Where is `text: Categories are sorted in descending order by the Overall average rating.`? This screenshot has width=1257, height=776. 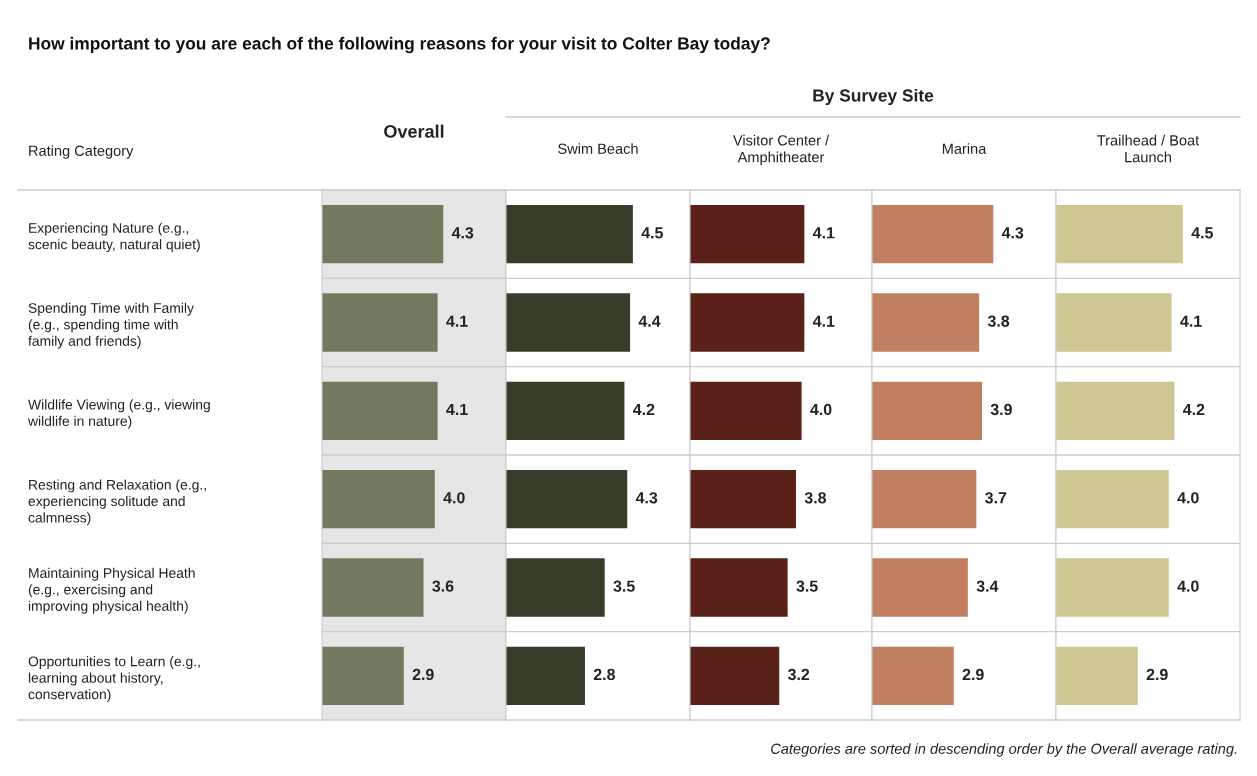
text: Categories are sorted in descending order by the Overall average rating. is located at coordinates (1004, 750).